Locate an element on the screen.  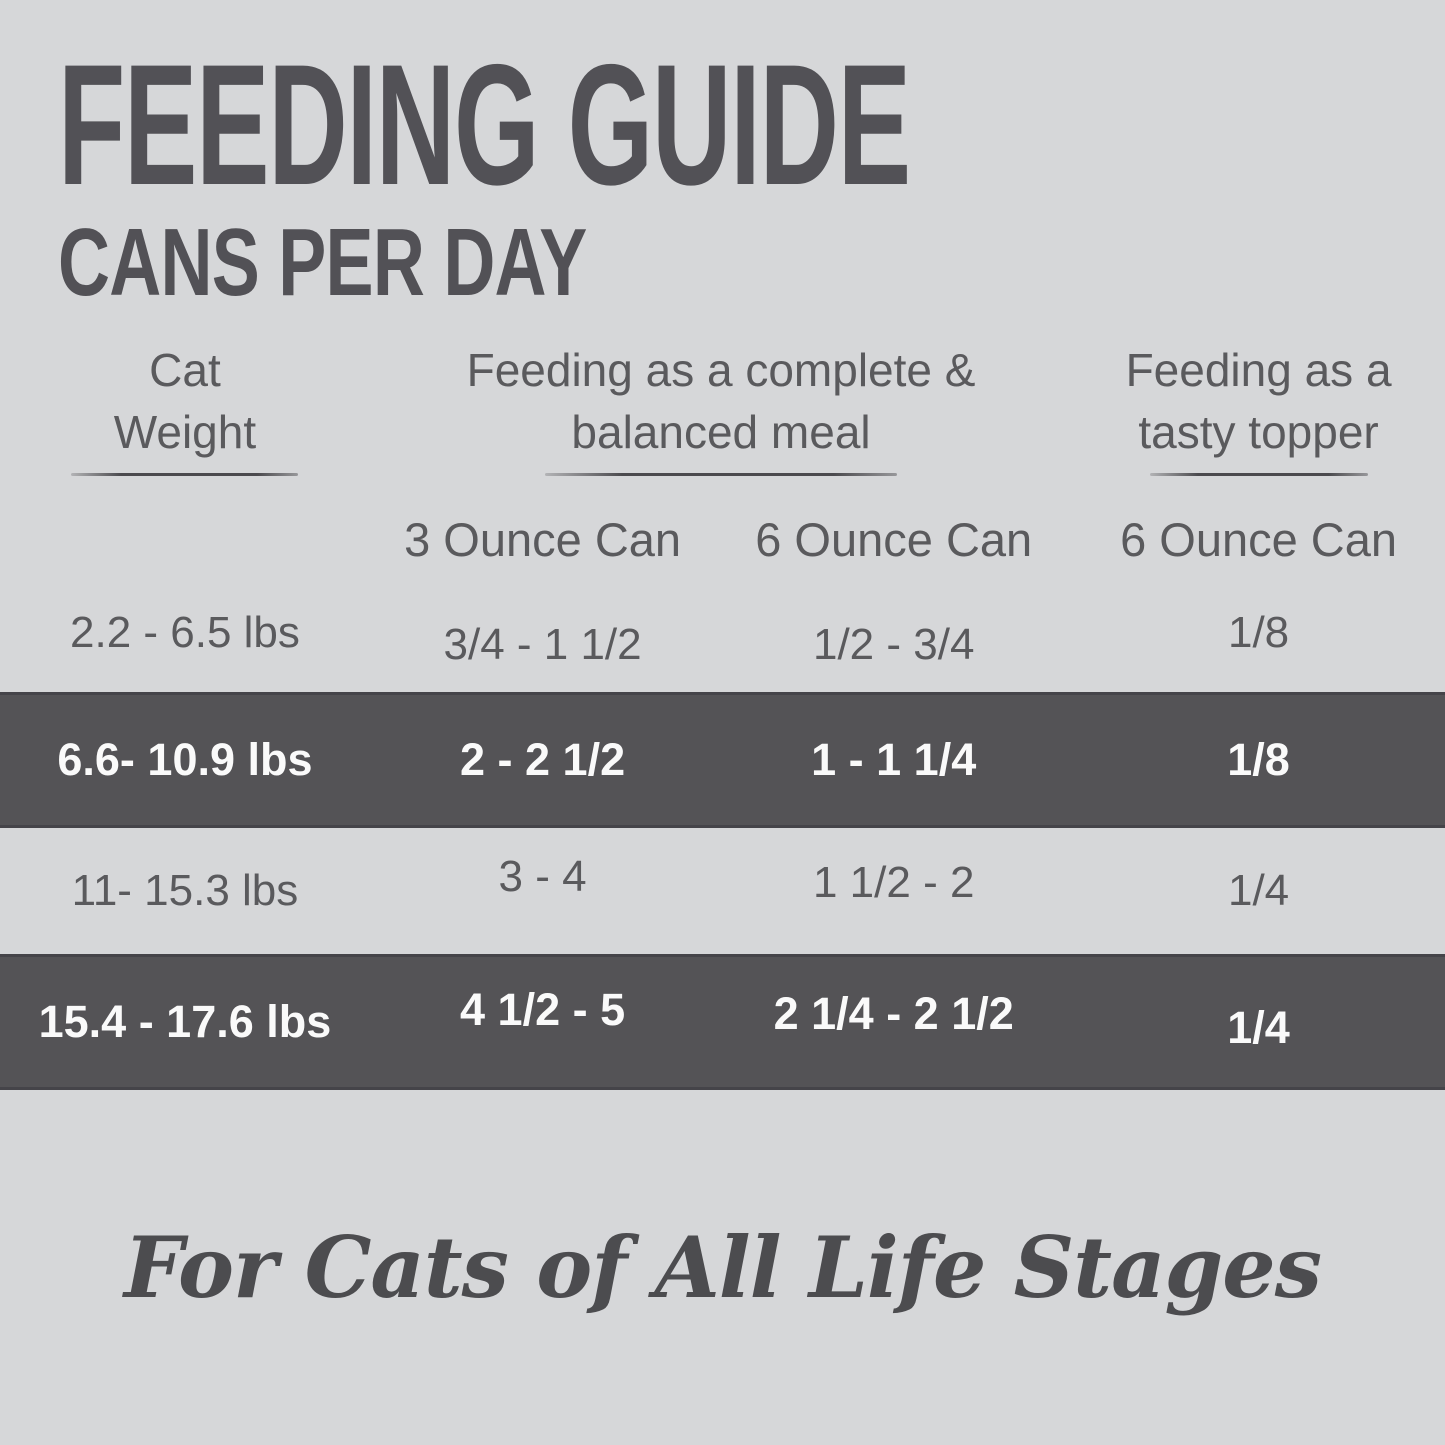
cell-cat-weight: 6.6- 10.9 lbs is located at coordinates (185, 760).